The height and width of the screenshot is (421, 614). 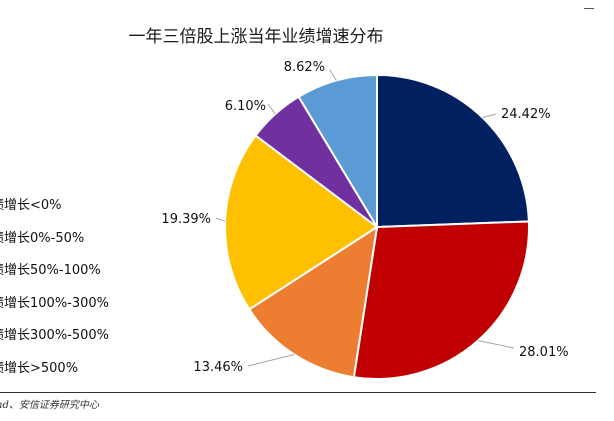 What do you see at coordinates (55, 335) in the screenshot?
I see `legend-item: 绩增长300%-500%` at bounding box center [55, 335].